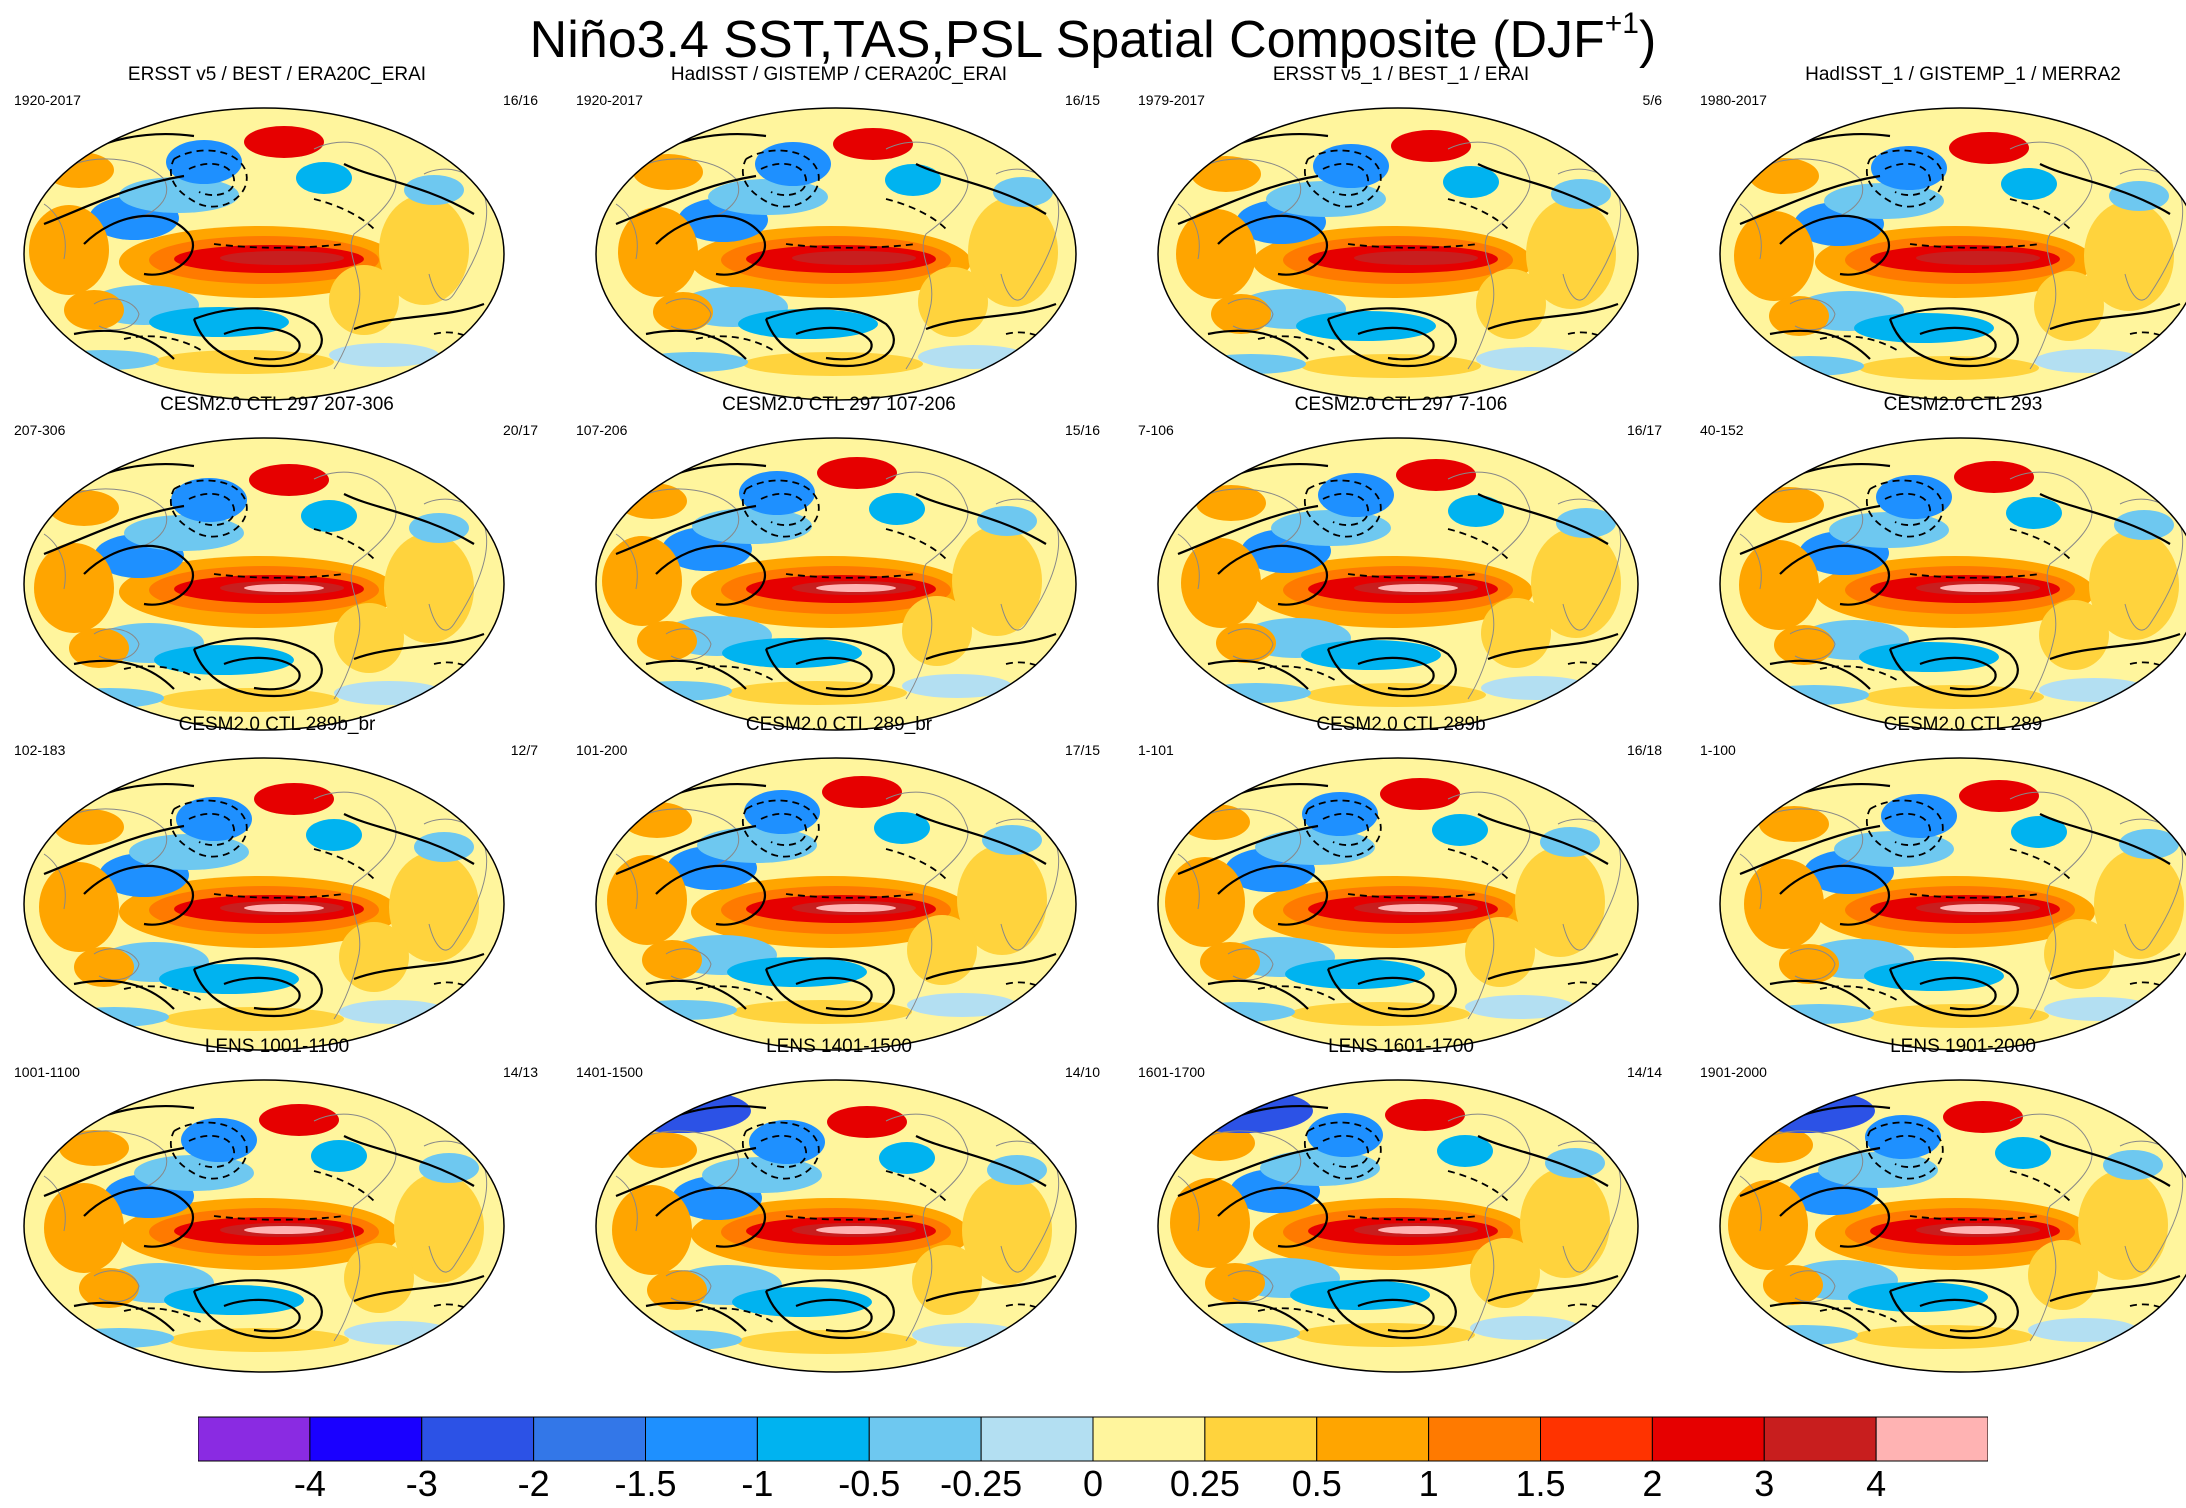 The image size is (2186, 1508). I want to click on map-panel: CESM2.0 CTL 297 7-106 7-106 16/17, so click(1401, 564).